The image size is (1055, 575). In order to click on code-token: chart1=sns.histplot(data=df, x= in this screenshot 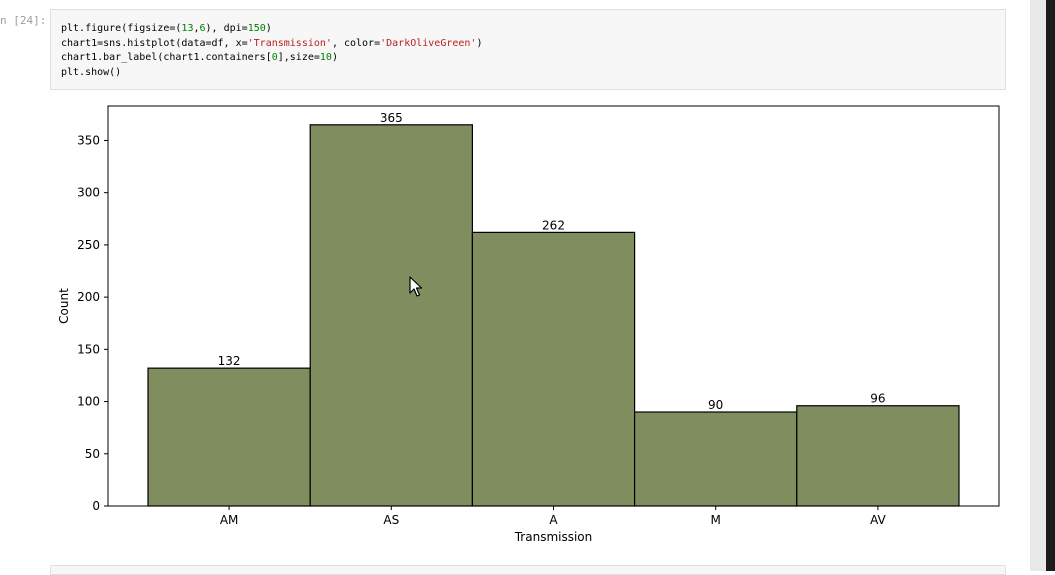, I will do `click(154, 43)`.